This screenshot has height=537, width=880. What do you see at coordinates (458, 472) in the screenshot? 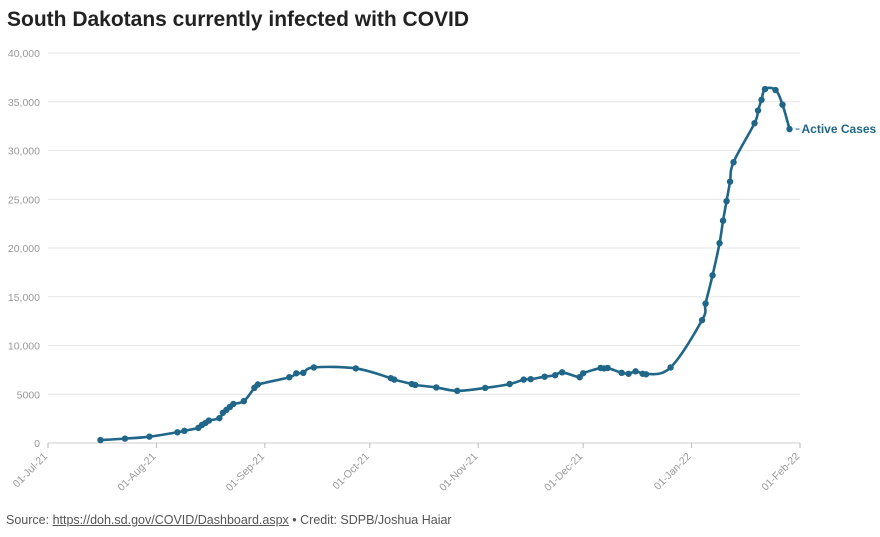
I see `x-tick-label: 01-Nov-21` at bounding box center [458, 472].